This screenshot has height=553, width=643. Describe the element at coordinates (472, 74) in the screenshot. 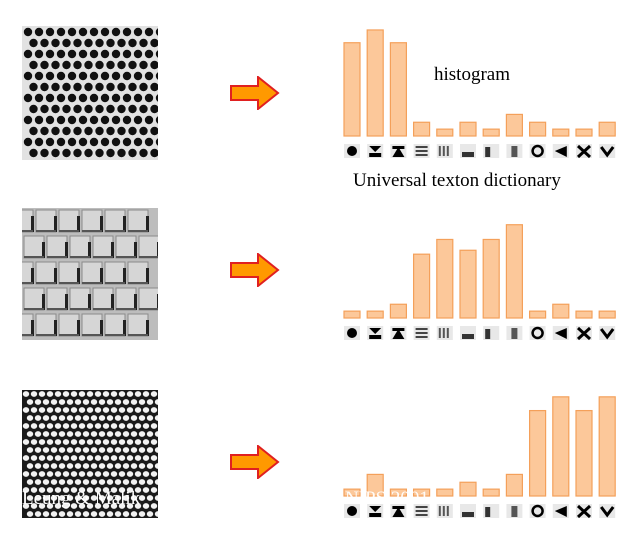

I see `histogram-label: histogram` at that location.